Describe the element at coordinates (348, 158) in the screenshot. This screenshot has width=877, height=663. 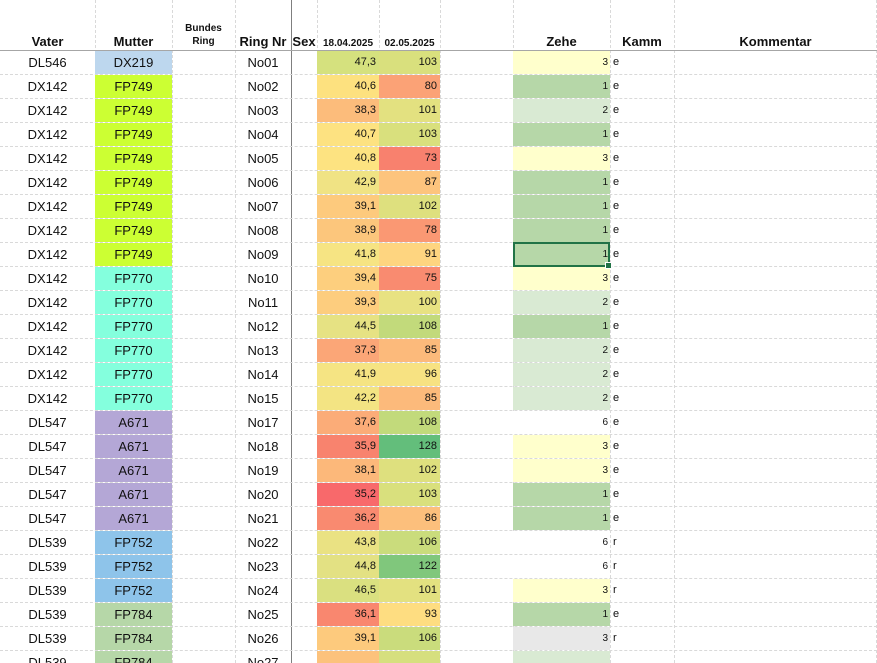
I see `cell-weight-1: 40,8` at that location.